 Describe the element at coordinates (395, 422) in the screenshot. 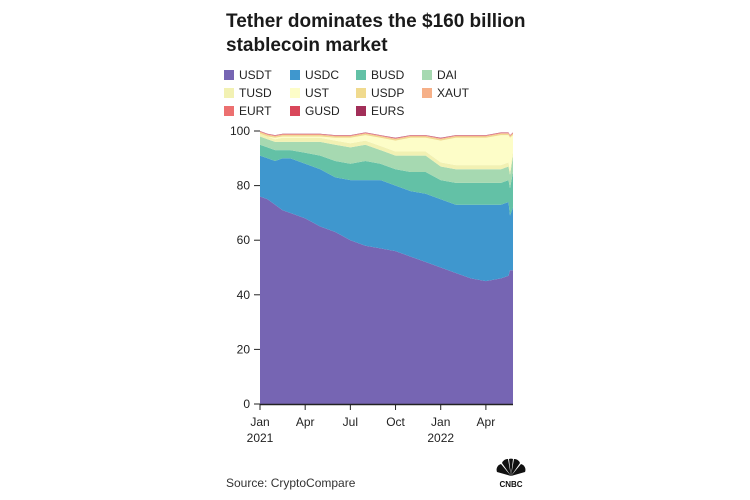

I see `x-tick-label-oct: Oct` at that location.